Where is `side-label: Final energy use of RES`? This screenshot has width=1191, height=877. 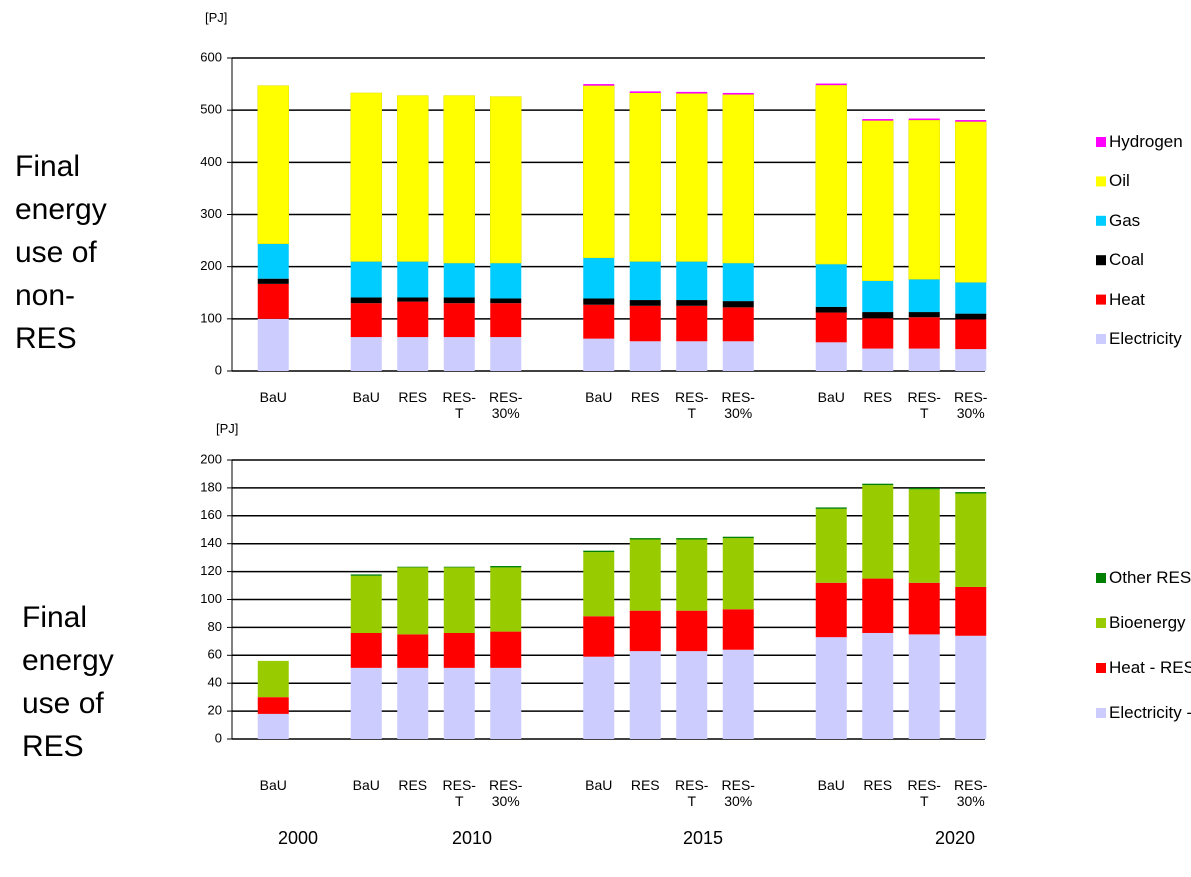 side-label: Final energy use of RES is located at coordinates (68, 682).